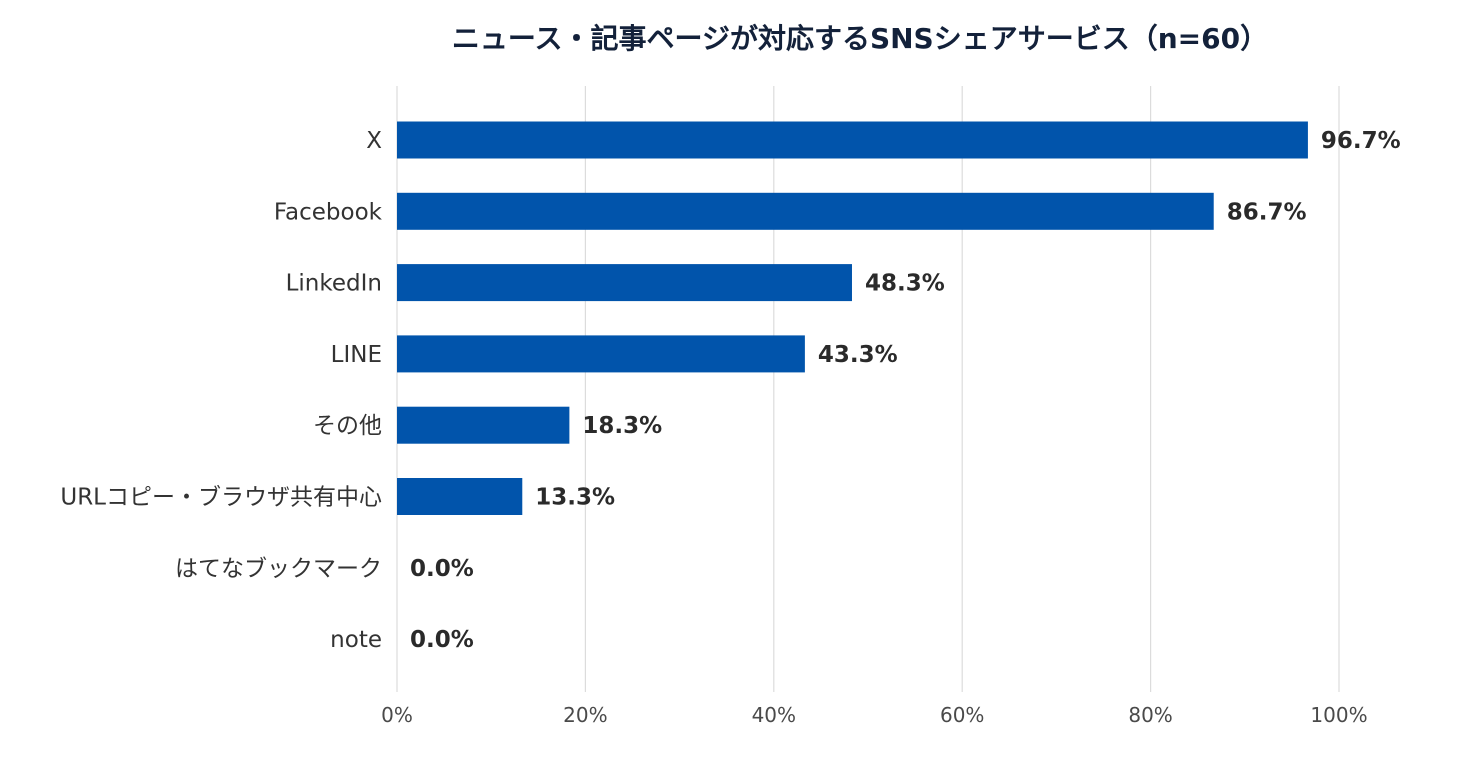  What do you see at coordinates (622, 426) in the screenshot?
I see `value-label: 18.3%` at bounding box center [622, 426].